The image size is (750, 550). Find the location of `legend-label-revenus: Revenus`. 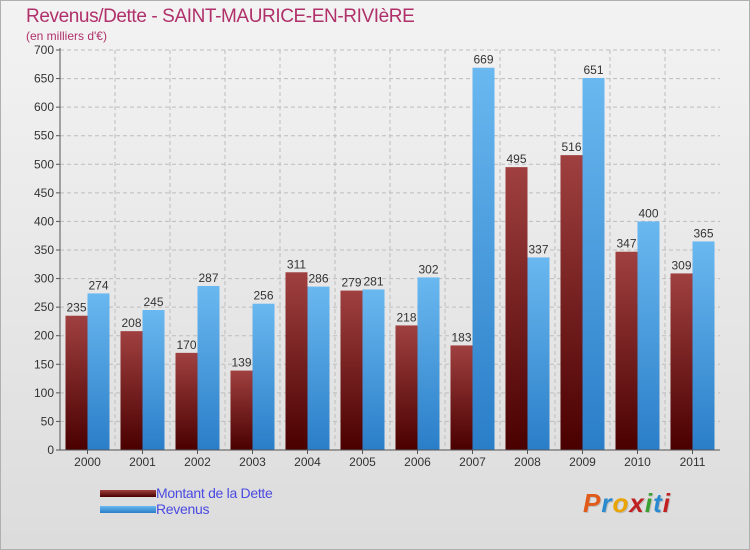

legend-label-revenus: Revenus is located at coordinates (183, 509).